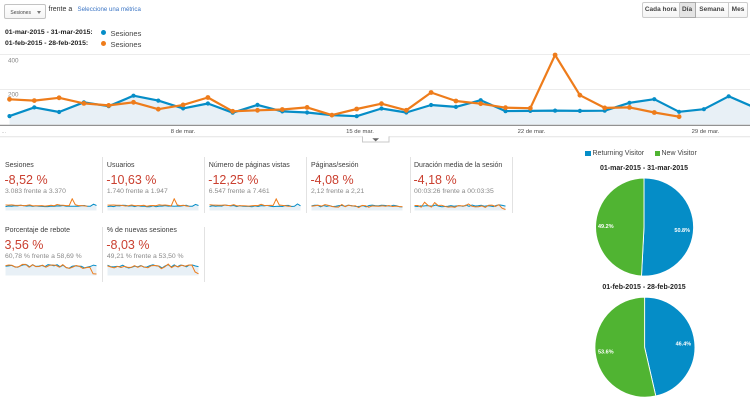  What do you see at coordinates (183, 132) in the screenshot?
I see `svg-text: 8 de mar.` at bounding box center [183, 132].